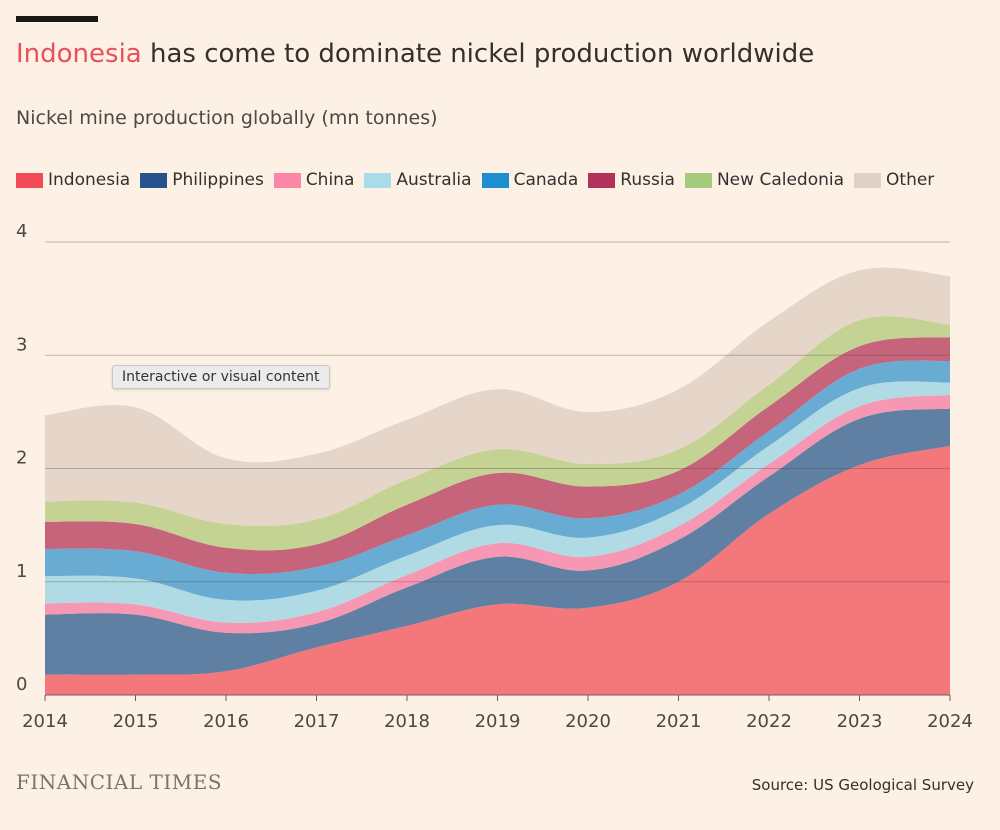  Describe the element at coordinates (498, 721) in the screenshot. I see `x-tick-label: 2019` at that location.